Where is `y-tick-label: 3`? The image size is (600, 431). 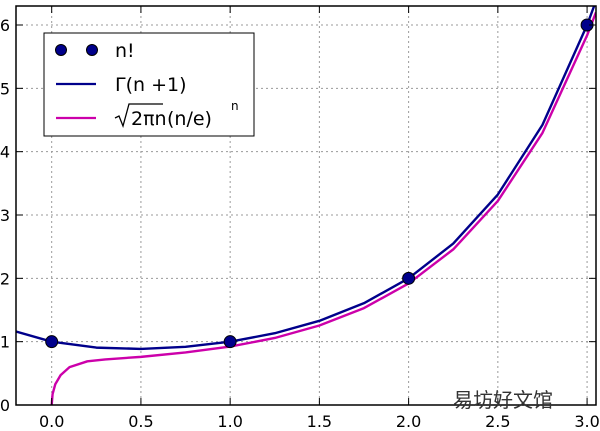 y-tick-label: 3 is located at coordinates (5, 215).